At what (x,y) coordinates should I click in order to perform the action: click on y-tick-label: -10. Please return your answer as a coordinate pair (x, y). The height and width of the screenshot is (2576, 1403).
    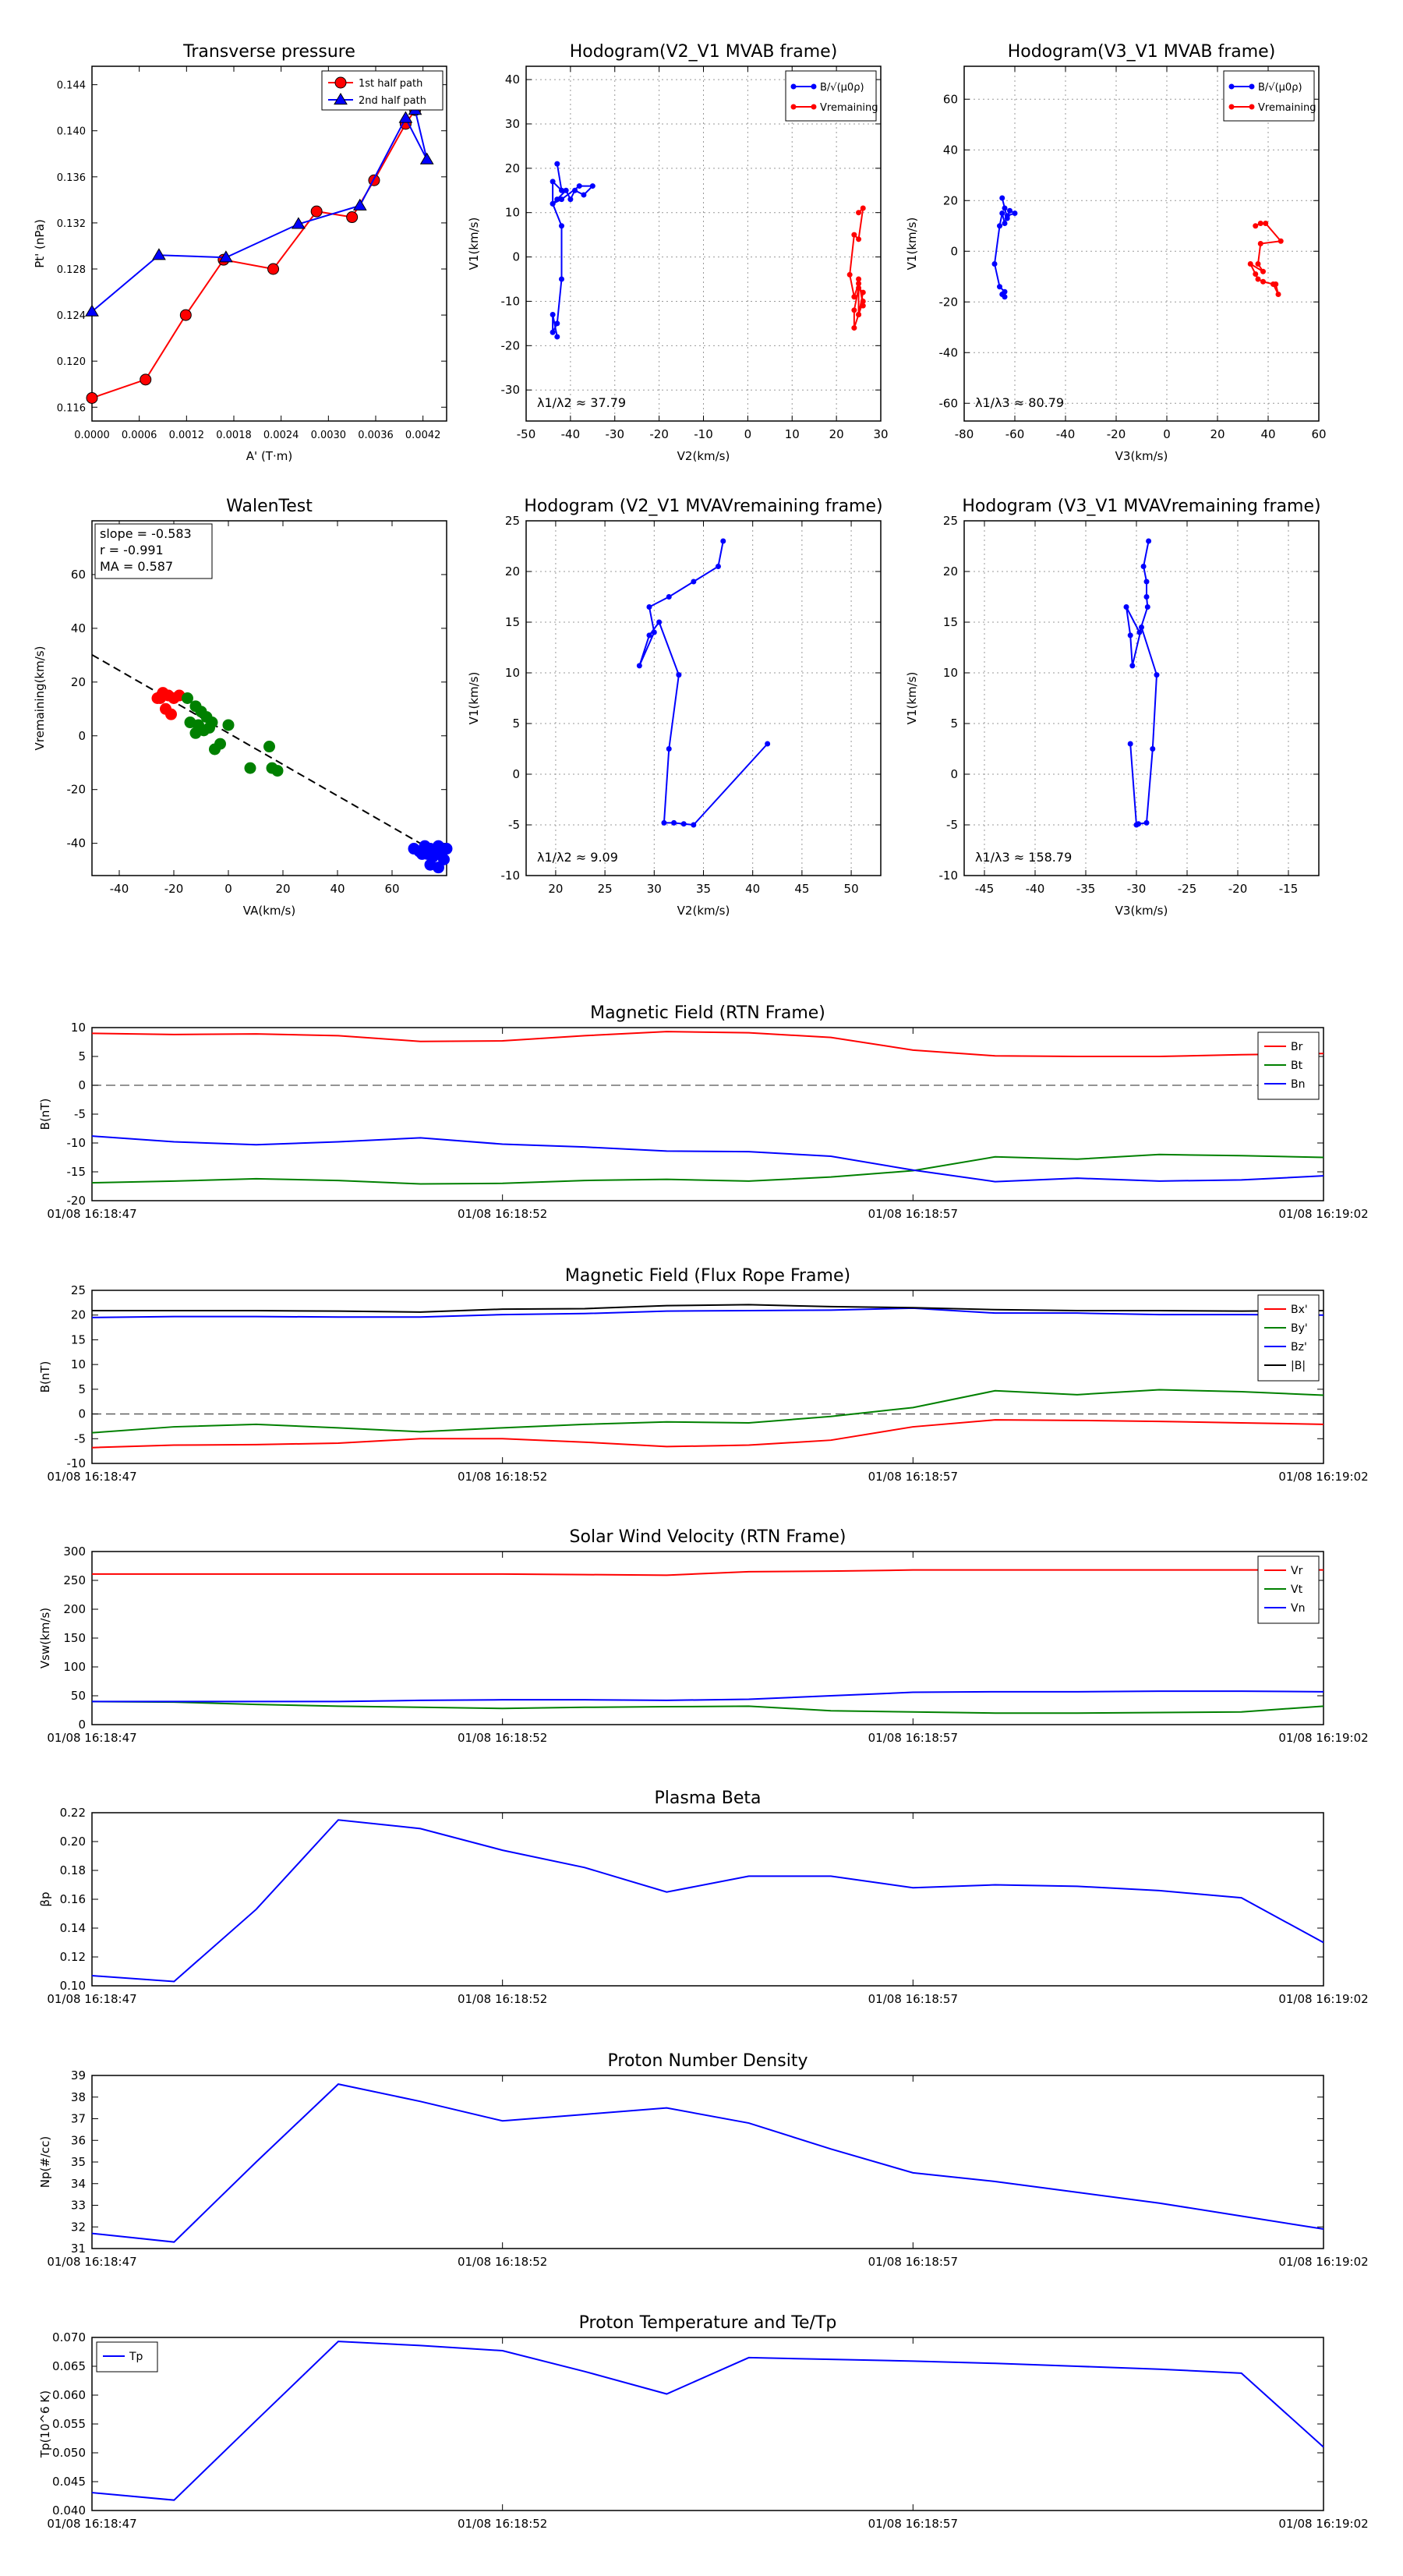
    Looking at the image, I should click on (77, 1463).